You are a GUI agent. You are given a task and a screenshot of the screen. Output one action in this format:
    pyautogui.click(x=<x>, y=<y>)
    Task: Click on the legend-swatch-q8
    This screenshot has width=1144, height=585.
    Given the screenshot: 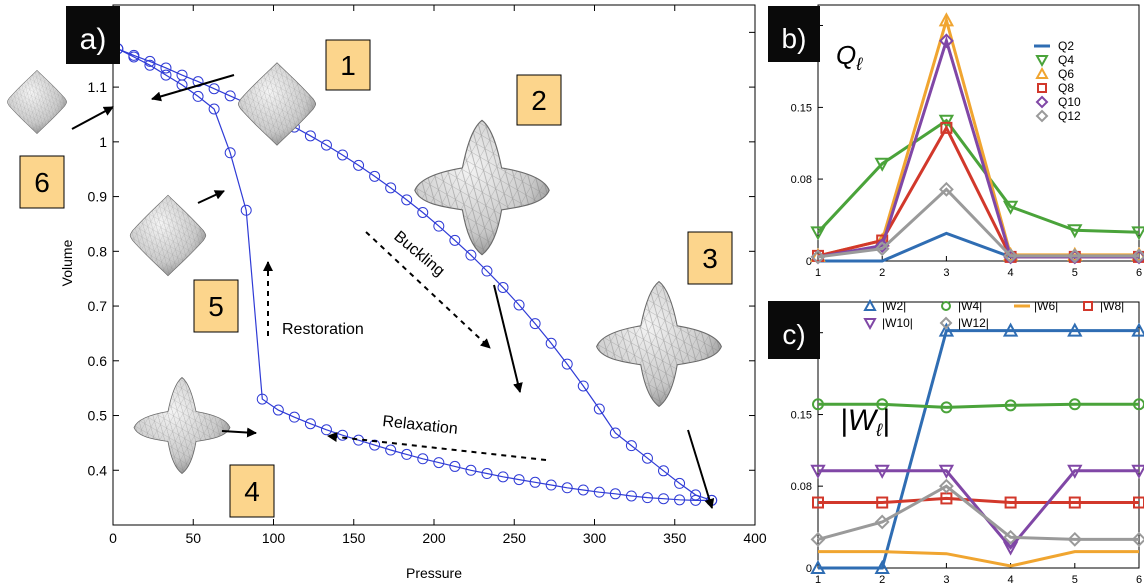 What is the action you would take?
    pyautogui.click(x=1042, y=88)
    